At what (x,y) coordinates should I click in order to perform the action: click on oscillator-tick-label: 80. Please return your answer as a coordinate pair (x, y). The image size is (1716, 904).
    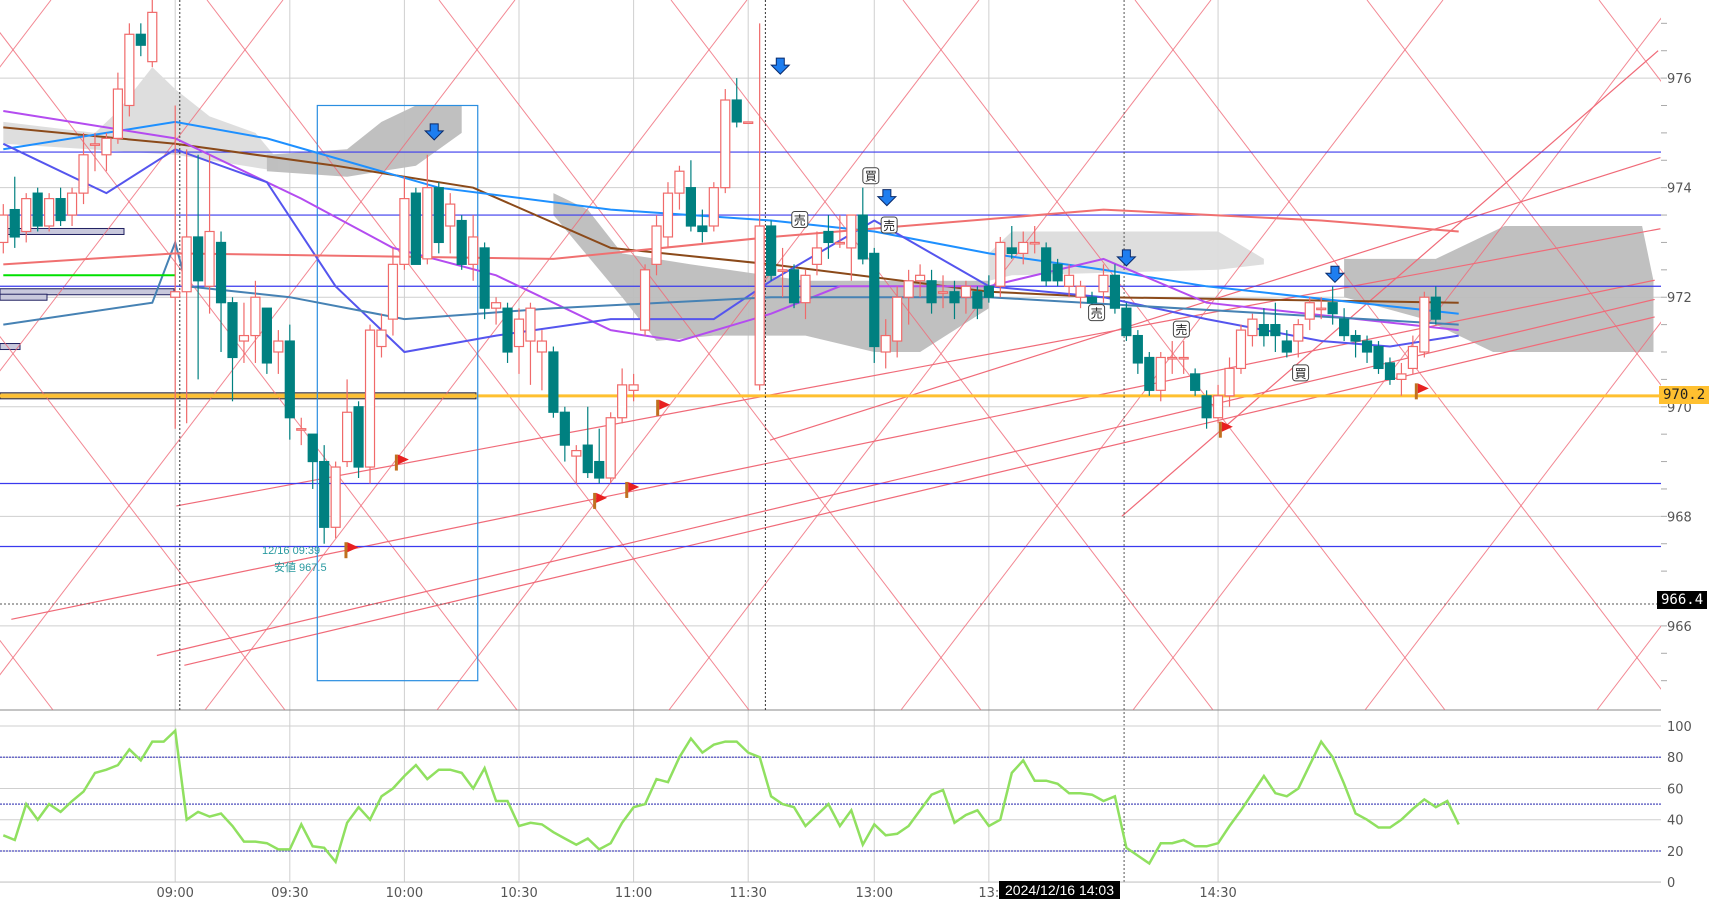
    Looking at the image, I should click on (1675, 758).